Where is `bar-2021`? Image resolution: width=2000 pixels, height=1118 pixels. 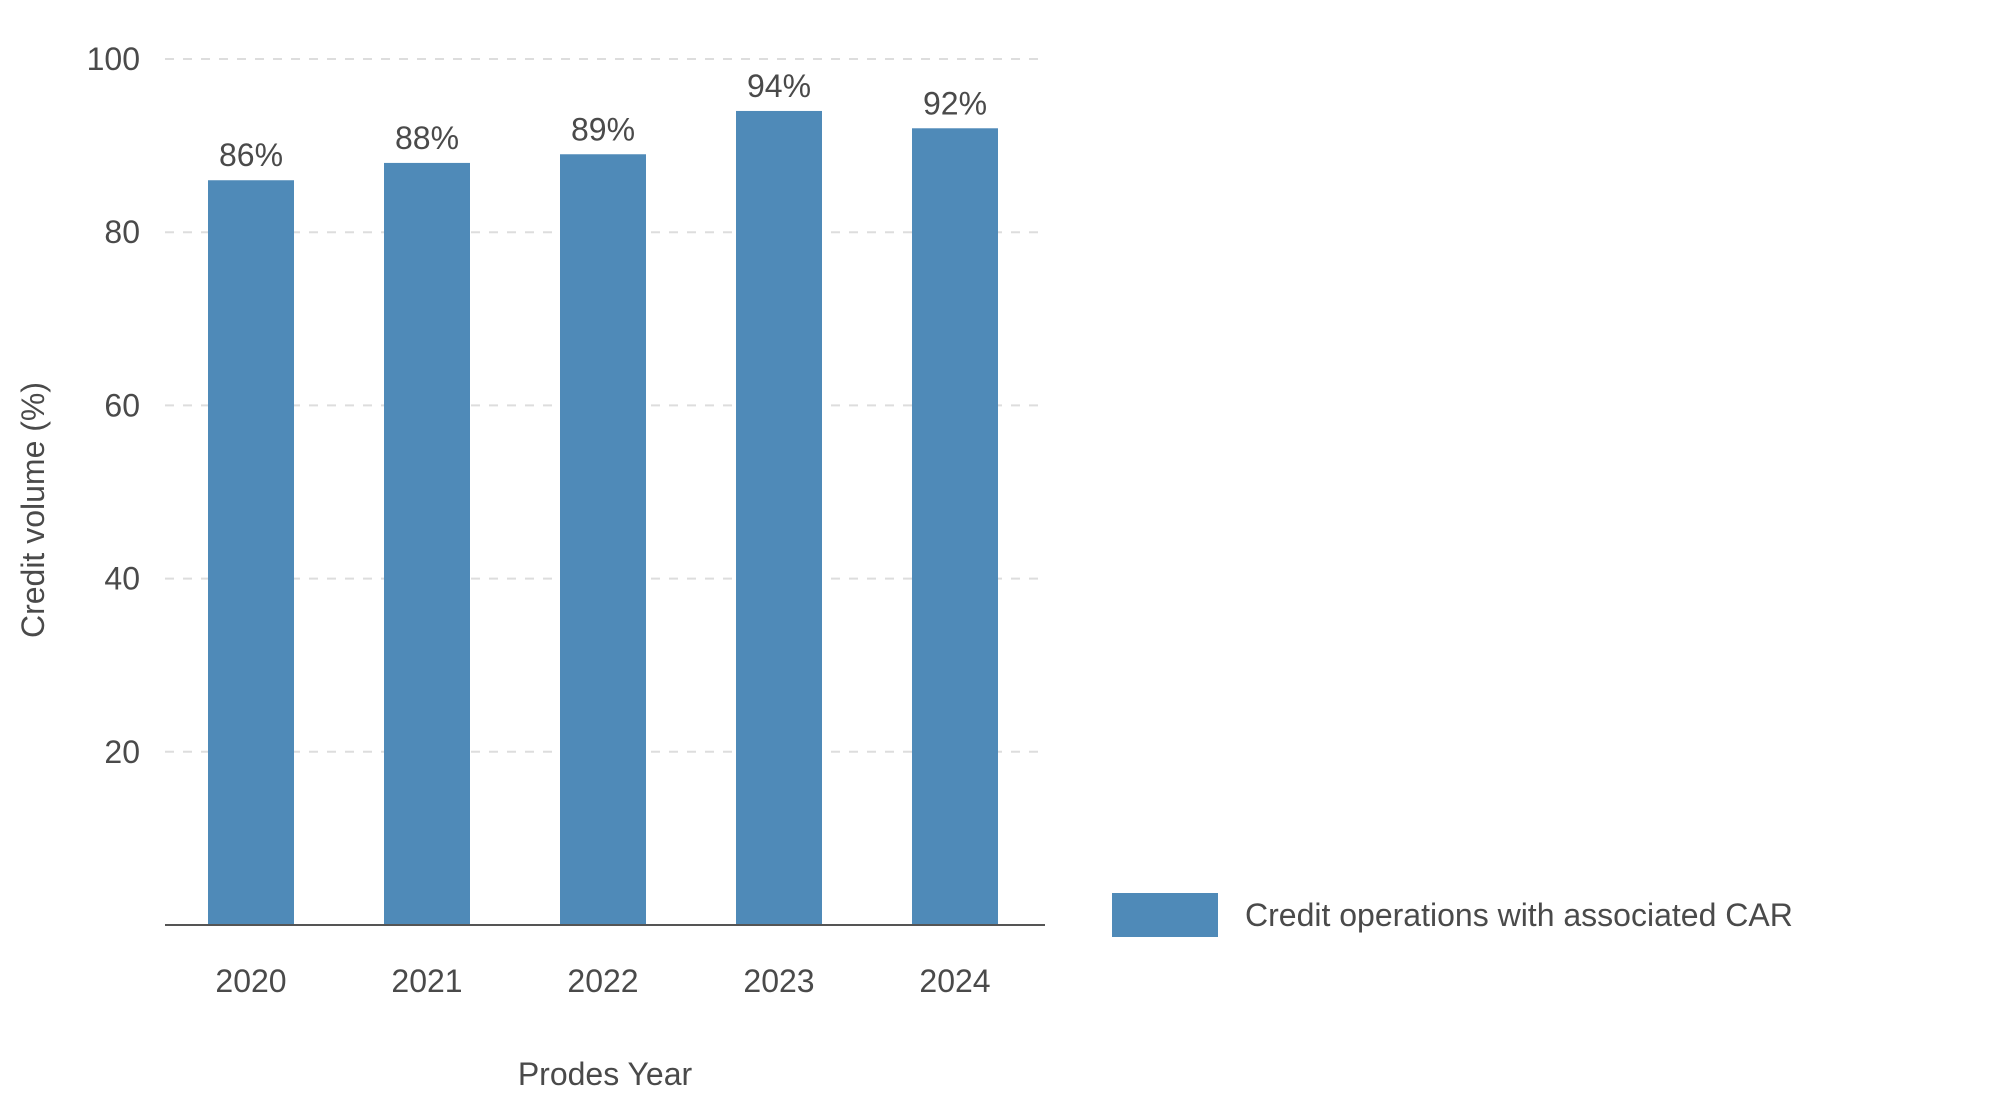 bar-2021 is located at coordinates (427, 544).